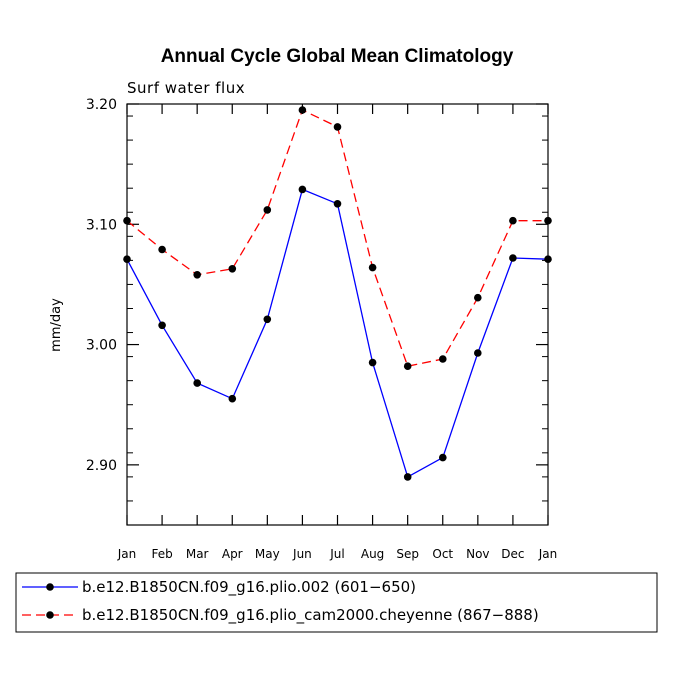 Image resolution: width=675 pixels, height=676 pixels. What do you see at coordinates (197, 554) in the screenshot?
I see `x-tick-label: Mar` at bounding box center [197, 554].